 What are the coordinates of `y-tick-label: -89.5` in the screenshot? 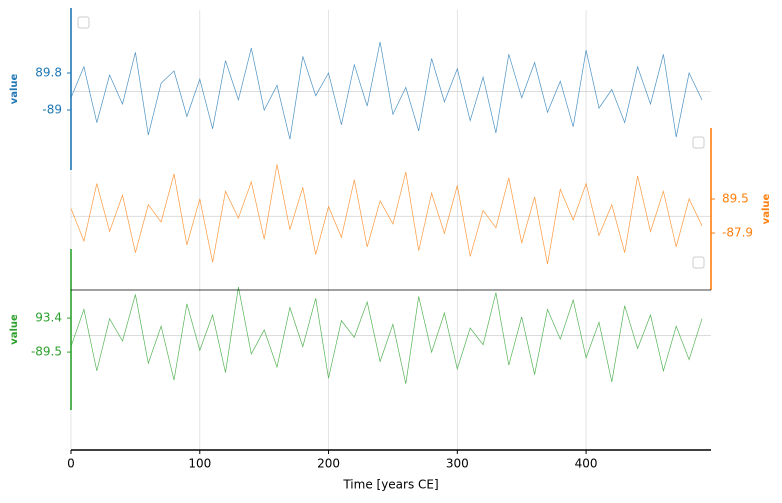 It's located at (46, 352).